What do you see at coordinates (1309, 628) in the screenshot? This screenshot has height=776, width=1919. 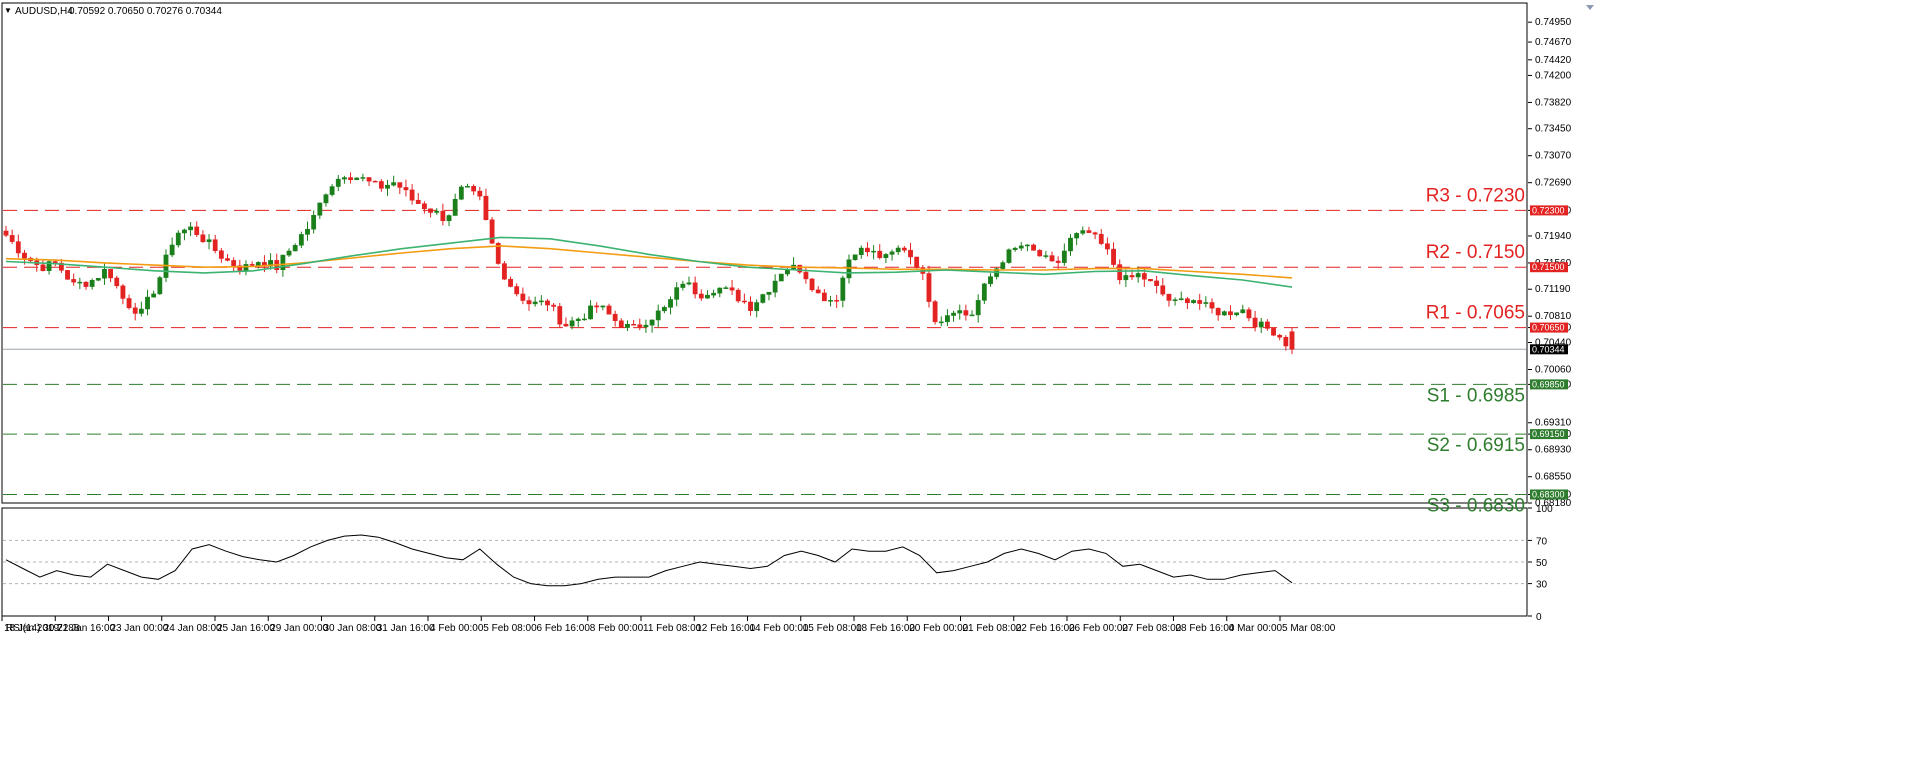 I see `time-tick-label: 5 Mar 08:00` at bounding box center [1309, 628].